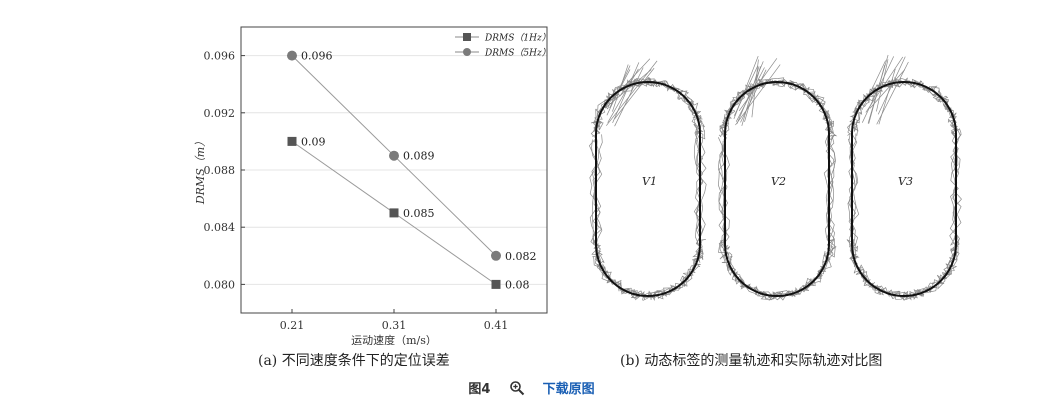 This screenshot has width=1063, height=405. What do you see at coordinates (394, 325) in the screenshot?
I see `x-tick-label-1: 0.31` at bounding box center [394, 325].